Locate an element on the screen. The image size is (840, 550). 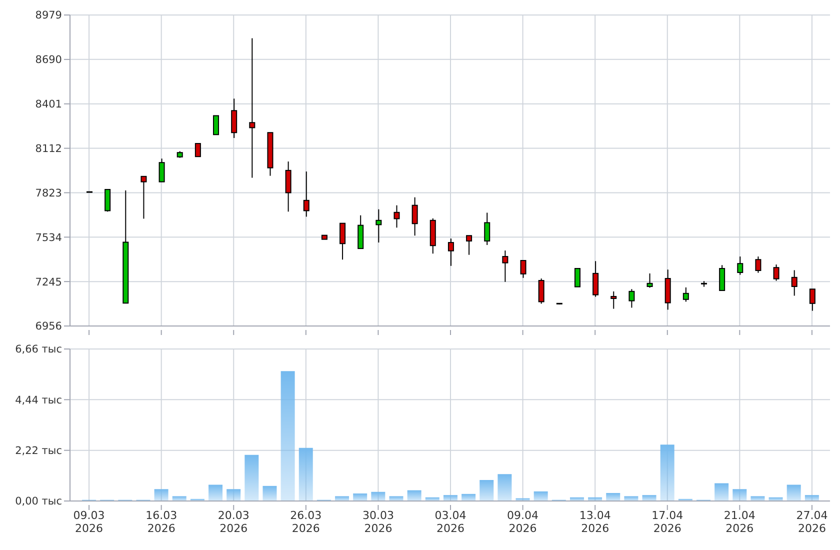
x-tick-label: 30.03 2026 is located at coordinates (378, 522).